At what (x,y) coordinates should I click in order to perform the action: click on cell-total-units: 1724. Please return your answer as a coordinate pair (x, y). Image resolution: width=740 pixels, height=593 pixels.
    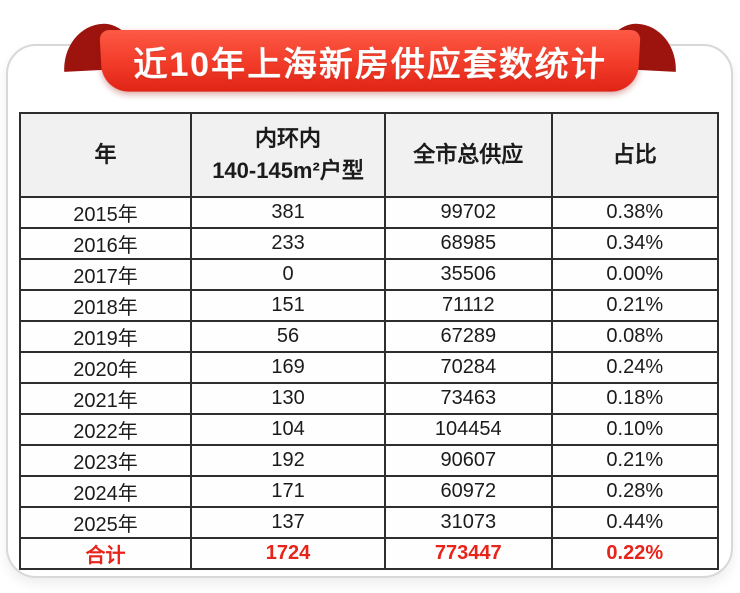
    Looking at the image, I should click on (288, 553).